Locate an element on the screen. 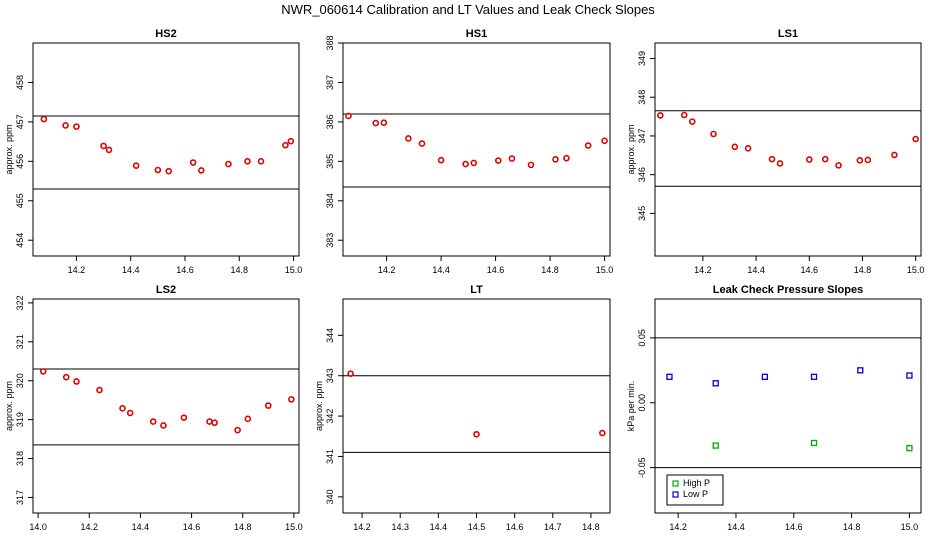 The image size is (936, 540). x-tick-label: 14.5 is located at coordinates (477, 527).